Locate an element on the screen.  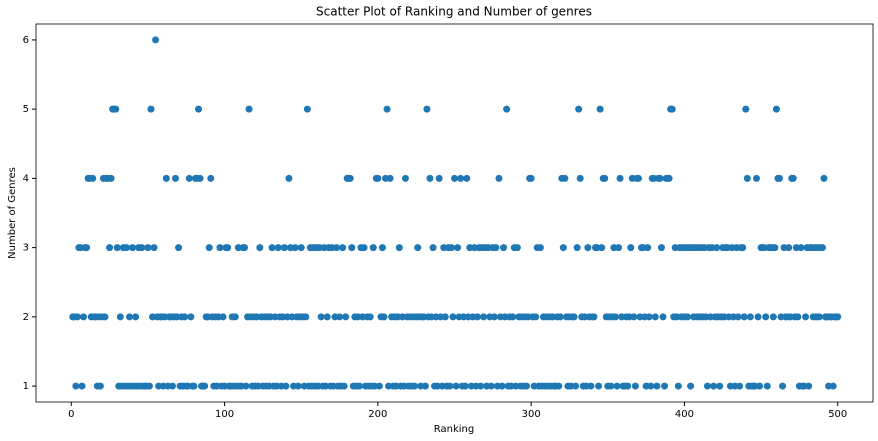
y-axis-label: Number of Genres is located at coordinates (12, 213).